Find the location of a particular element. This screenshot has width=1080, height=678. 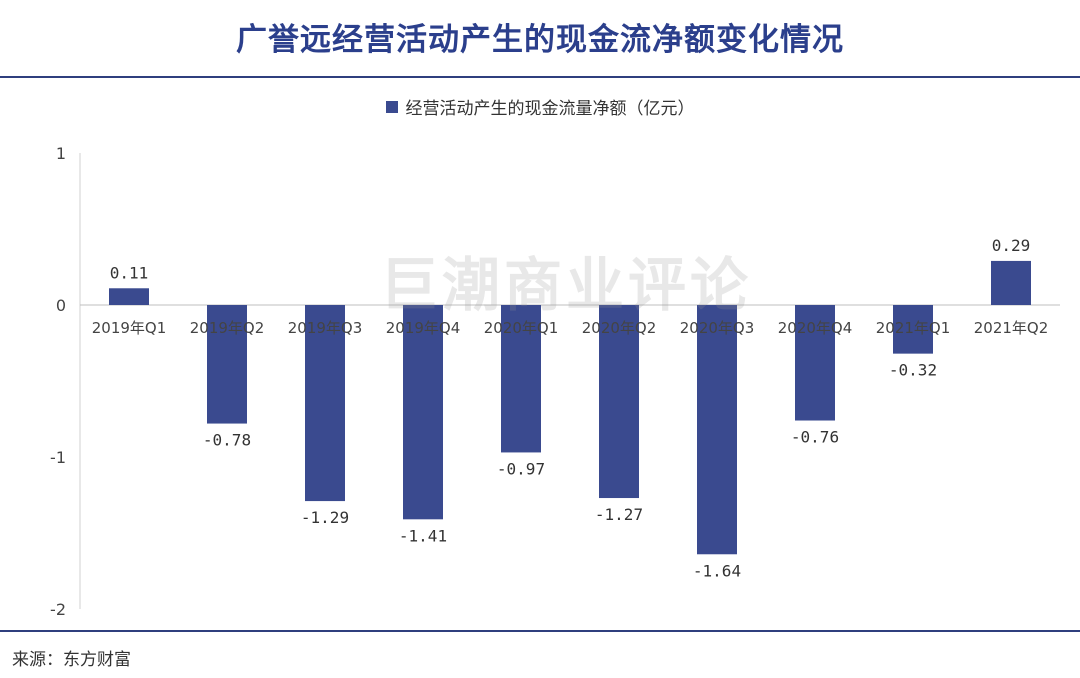

y-tick-label: 0 is located at coordinates (61, 305).